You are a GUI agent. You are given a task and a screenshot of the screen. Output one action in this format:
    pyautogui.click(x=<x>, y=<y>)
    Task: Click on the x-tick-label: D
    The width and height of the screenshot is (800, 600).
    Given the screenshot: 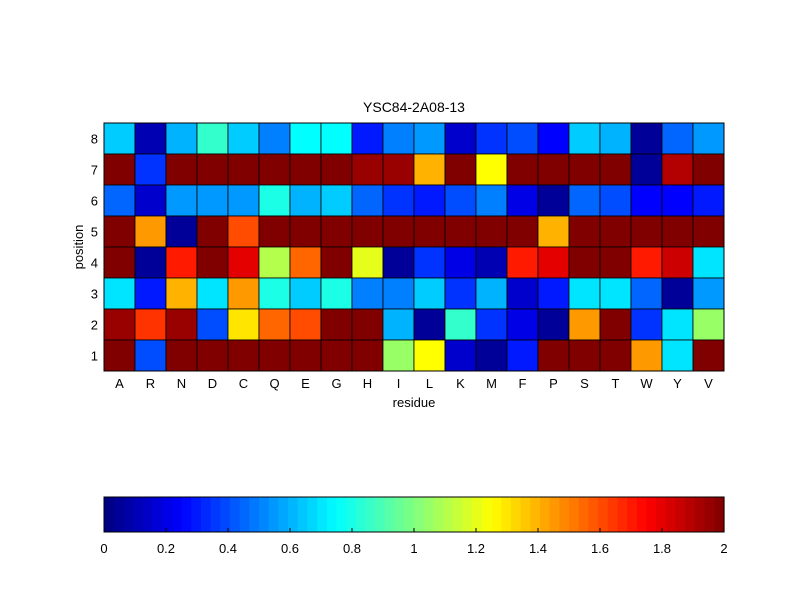 What is the action you would take?
    pyautogui.click(x=212, y=383)
    